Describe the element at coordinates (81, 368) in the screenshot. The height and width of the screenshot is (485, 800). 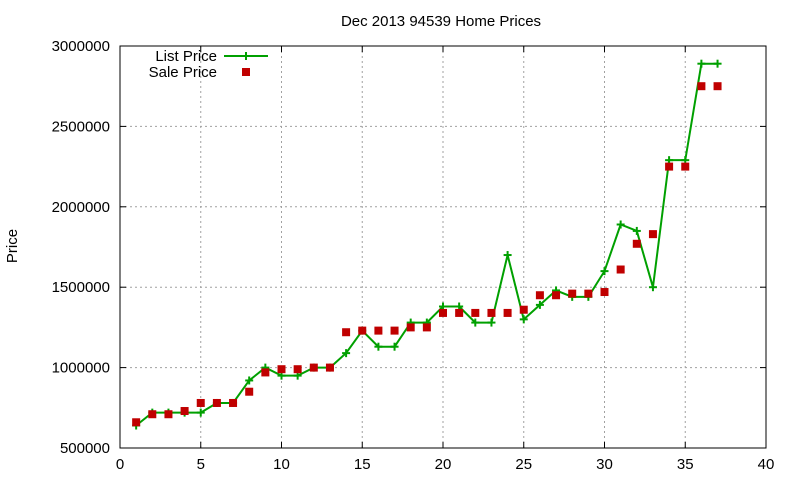
I see `y-tick-label: 1000000` at that location.